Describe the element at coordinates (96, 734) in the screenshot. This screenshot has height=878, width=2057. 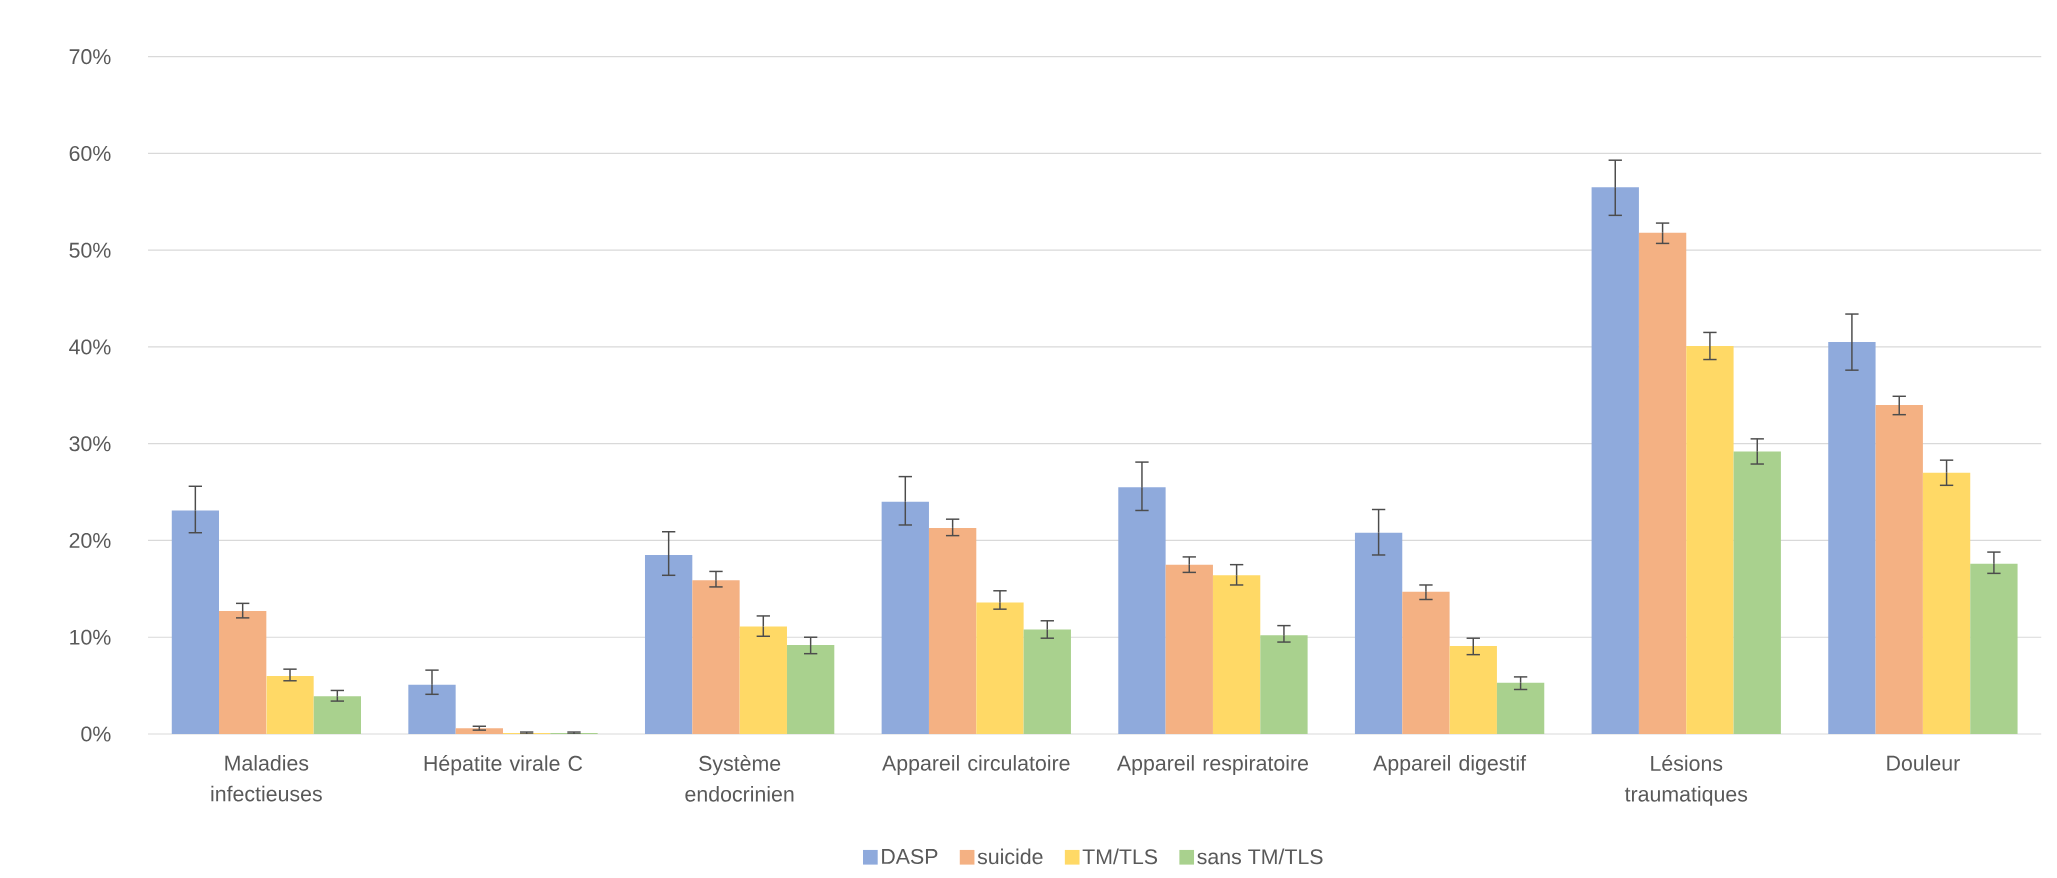
I see `y-tick-label: 0%` at that location.